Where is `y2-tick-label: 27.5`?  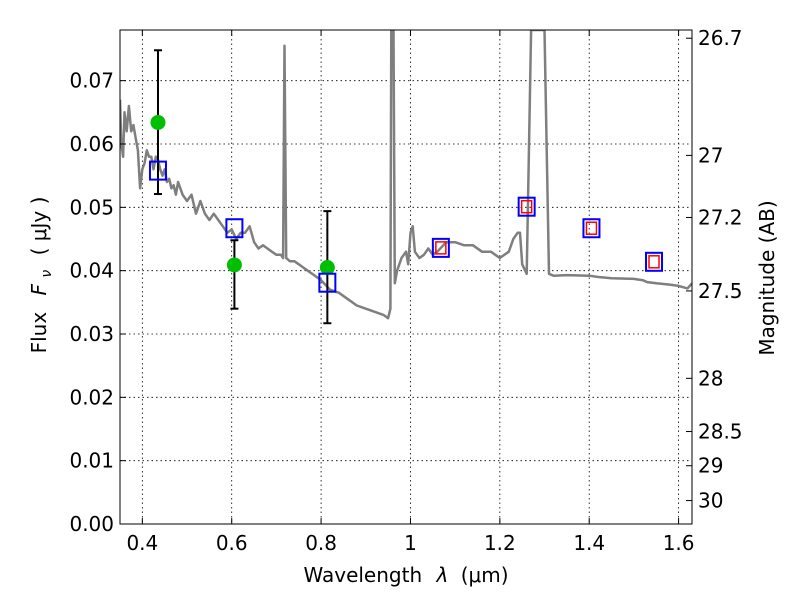
y2-tick-label: 27.5 is located at coordinates (720, 291).